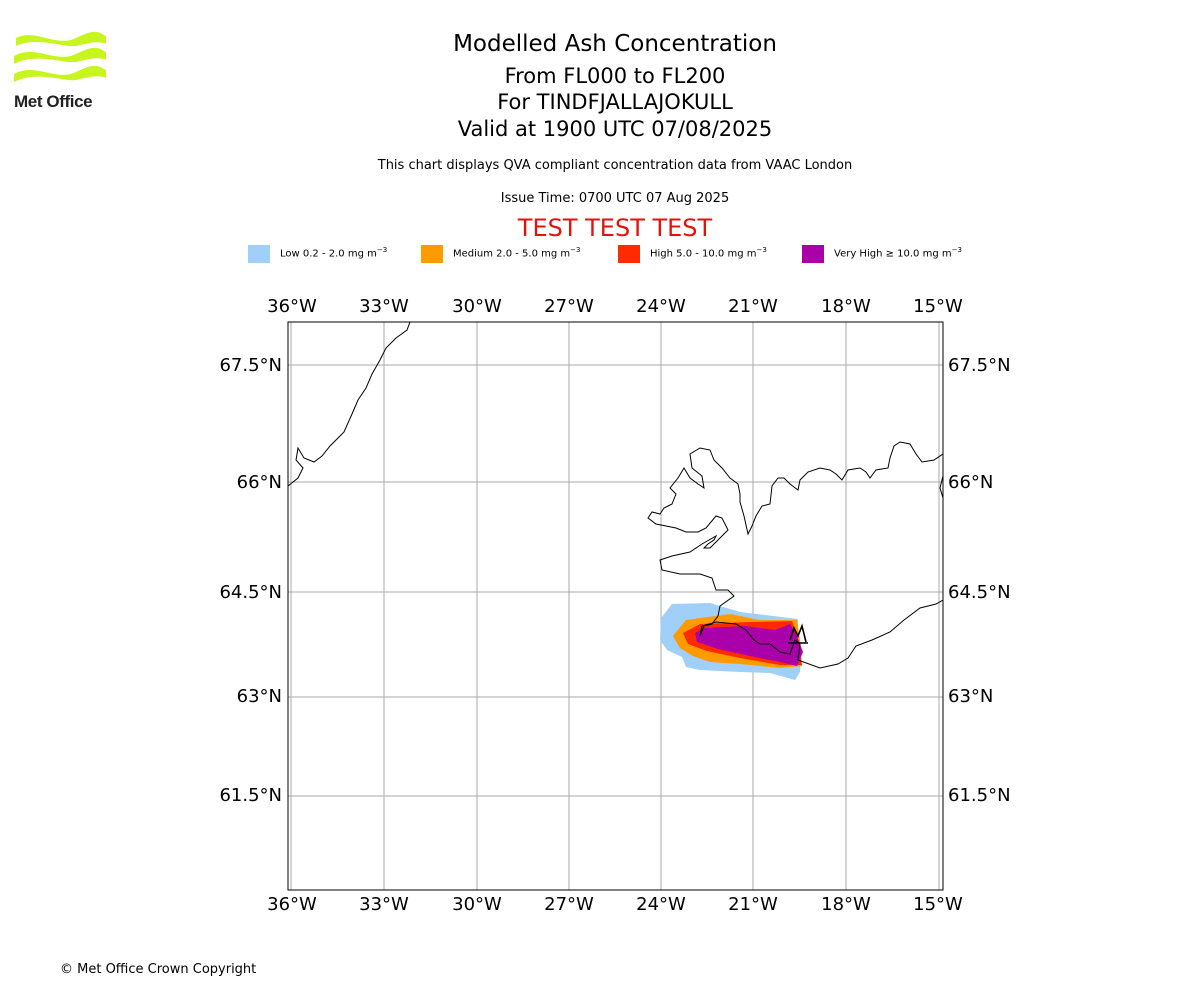  What do you see at coordinates (569, 306) in the screenshot?
I see `lon-label-top: 27°W` at bounding box center [569, 306].